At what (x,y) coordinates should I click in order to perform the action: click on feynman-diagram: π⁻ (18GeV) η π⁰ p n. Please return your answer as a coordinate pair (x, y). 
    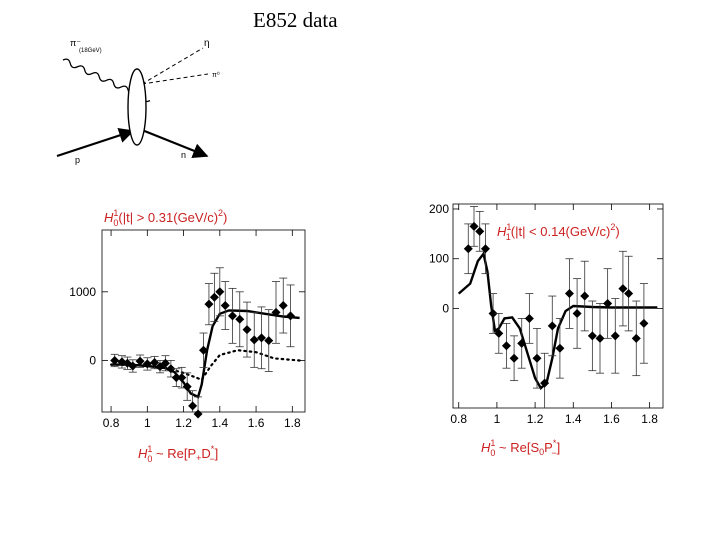
    Looking at the image, I should click on (138, 101).